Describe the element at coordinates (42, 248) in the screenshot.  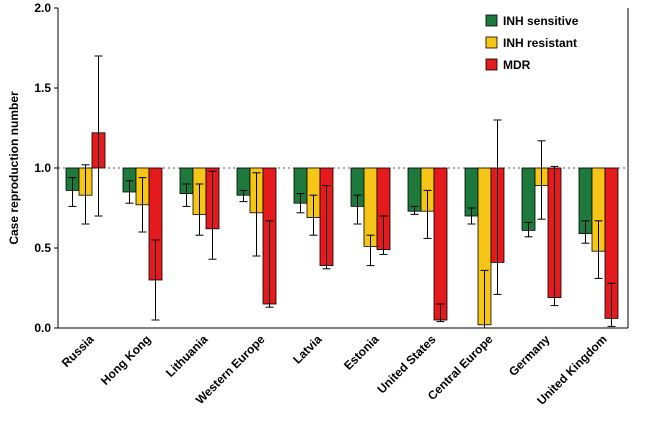
I see `y-tick-label: 0.5` at that location.